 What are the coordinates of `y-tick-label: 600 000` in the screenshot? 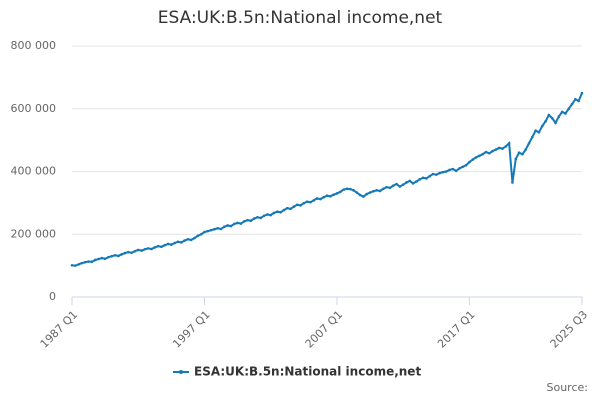 It's located at (34, 108).